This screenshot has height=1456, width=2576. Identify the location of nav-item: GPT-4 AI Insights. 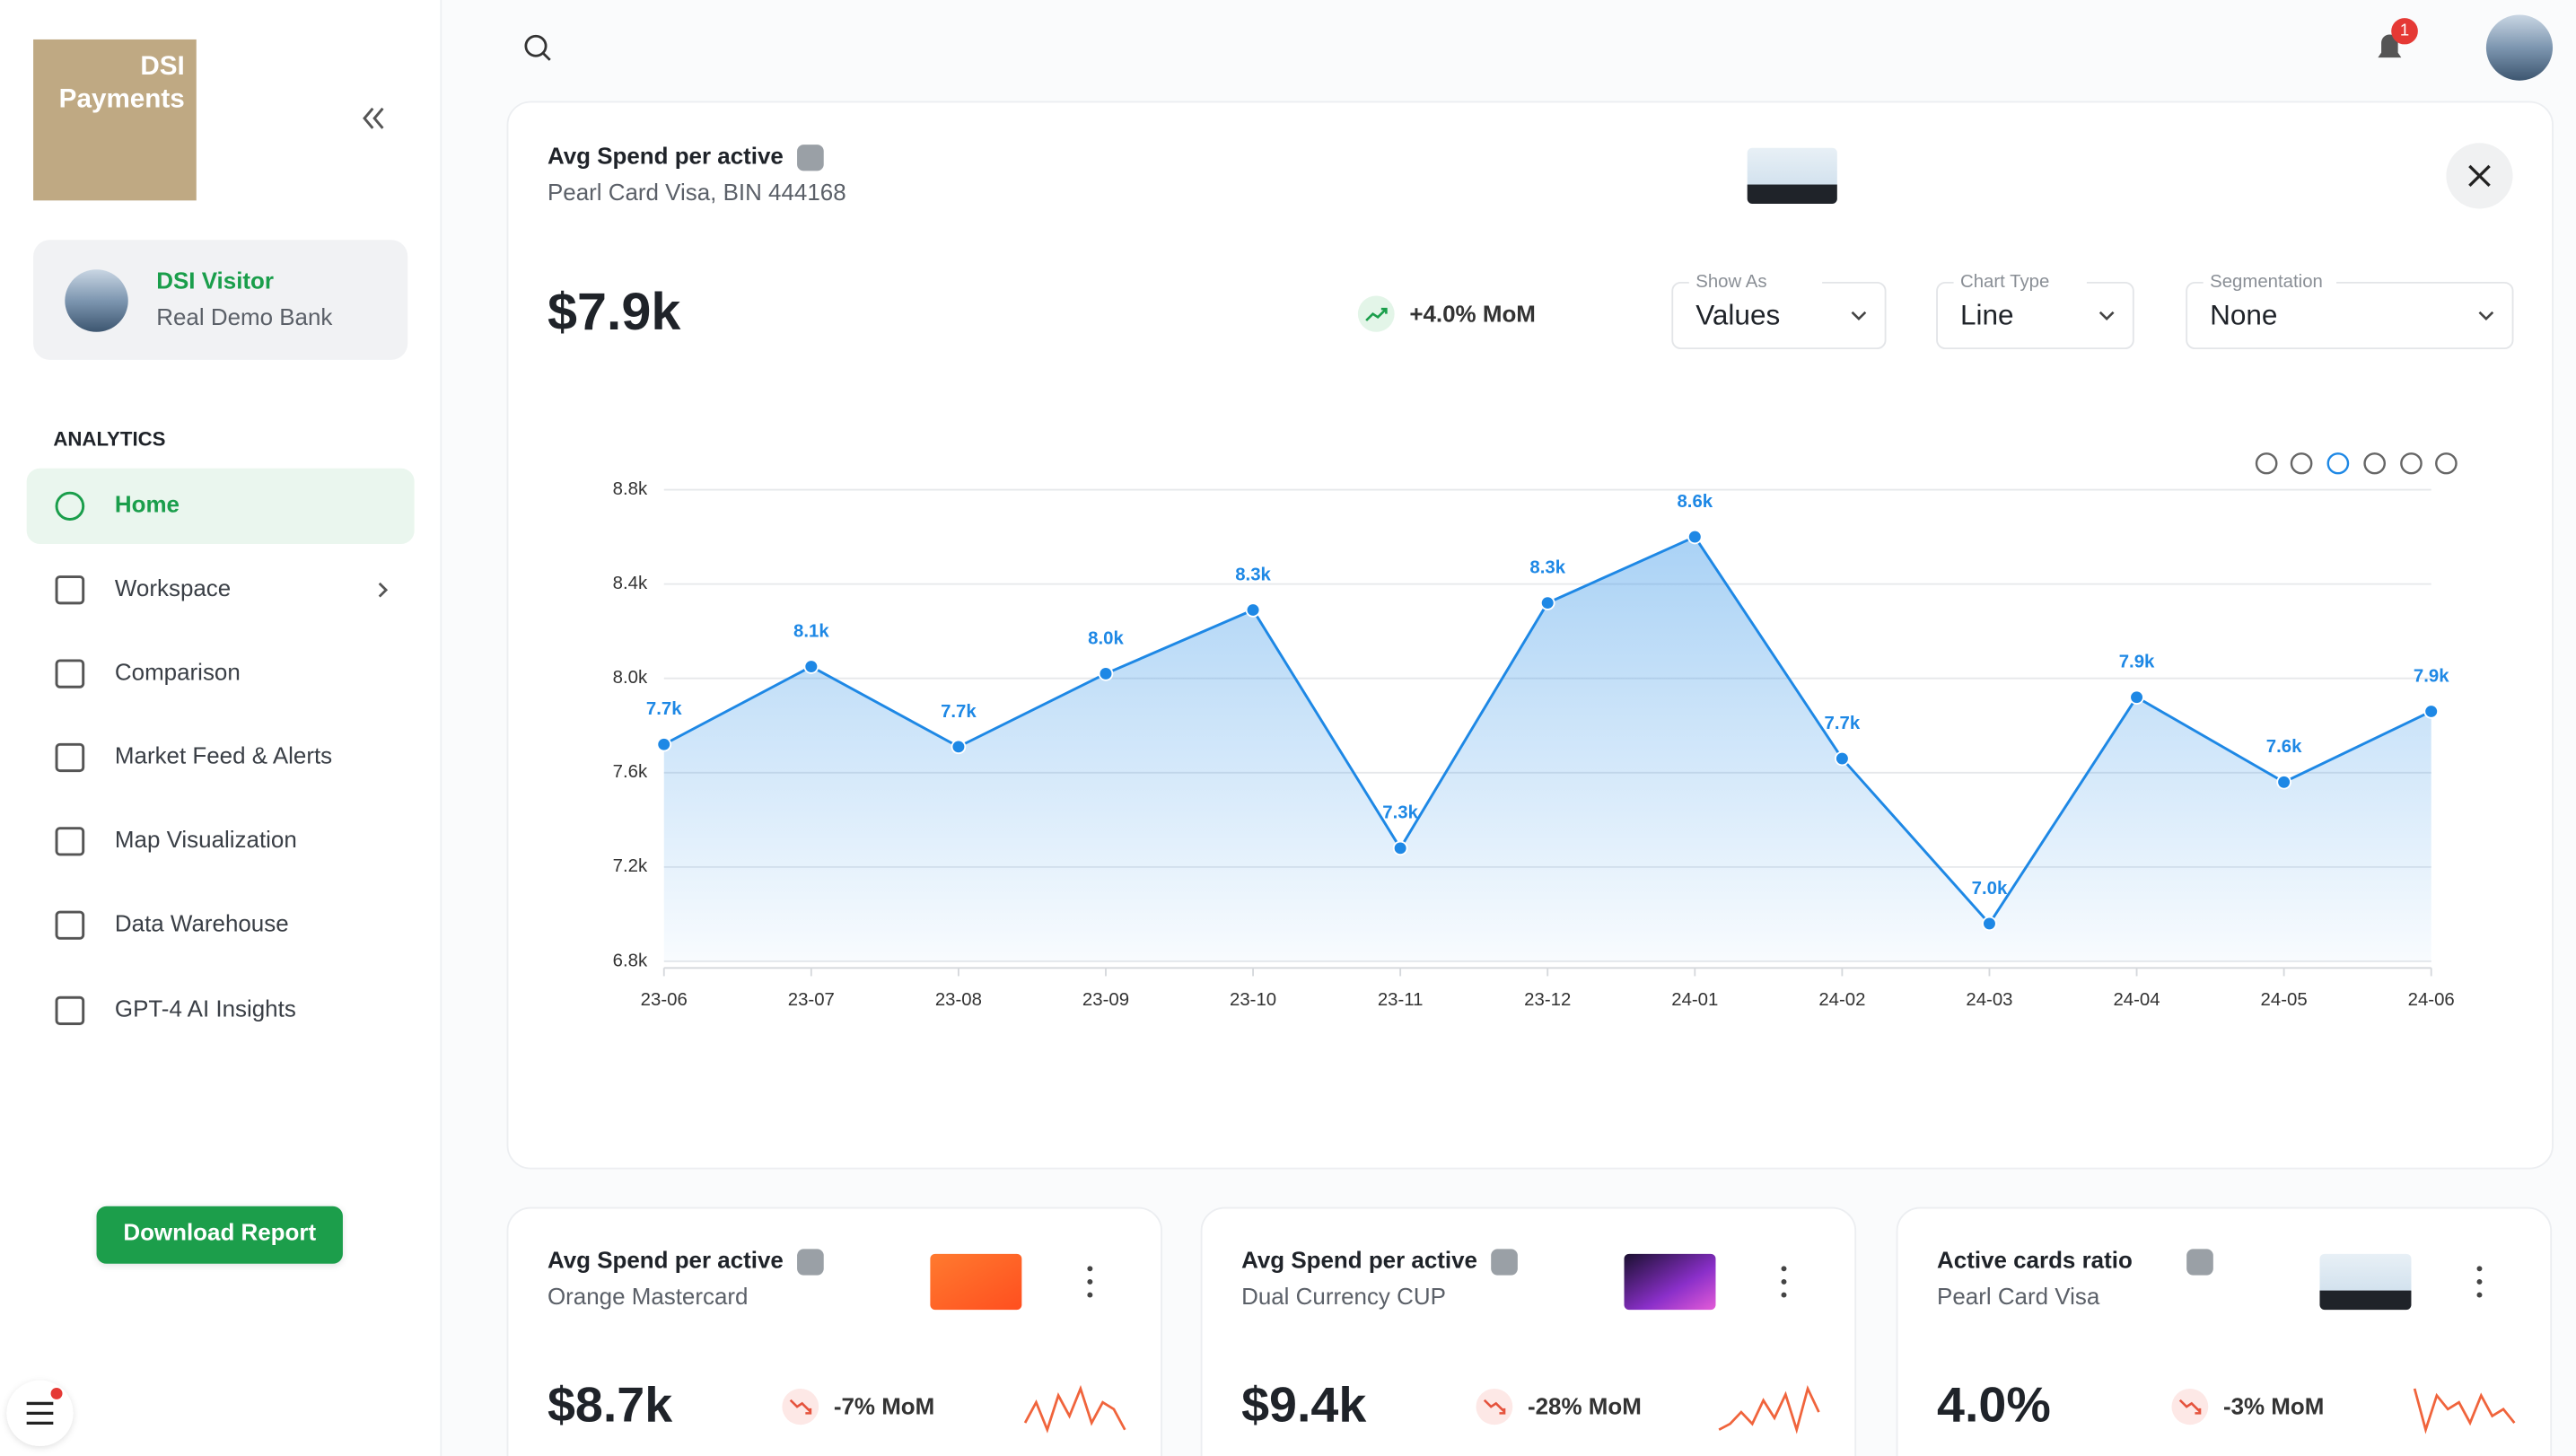
(205, 1009).